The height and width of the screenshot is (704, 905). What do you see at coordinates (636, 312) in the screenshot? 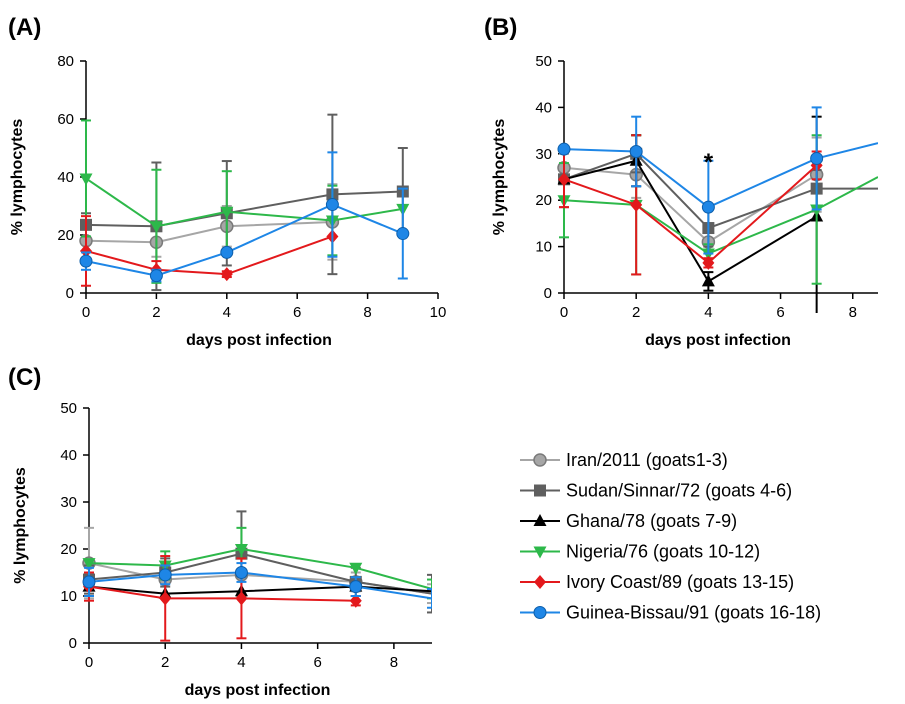
I see `x-tick-label-b: 2` at bounding box center [636, 312].